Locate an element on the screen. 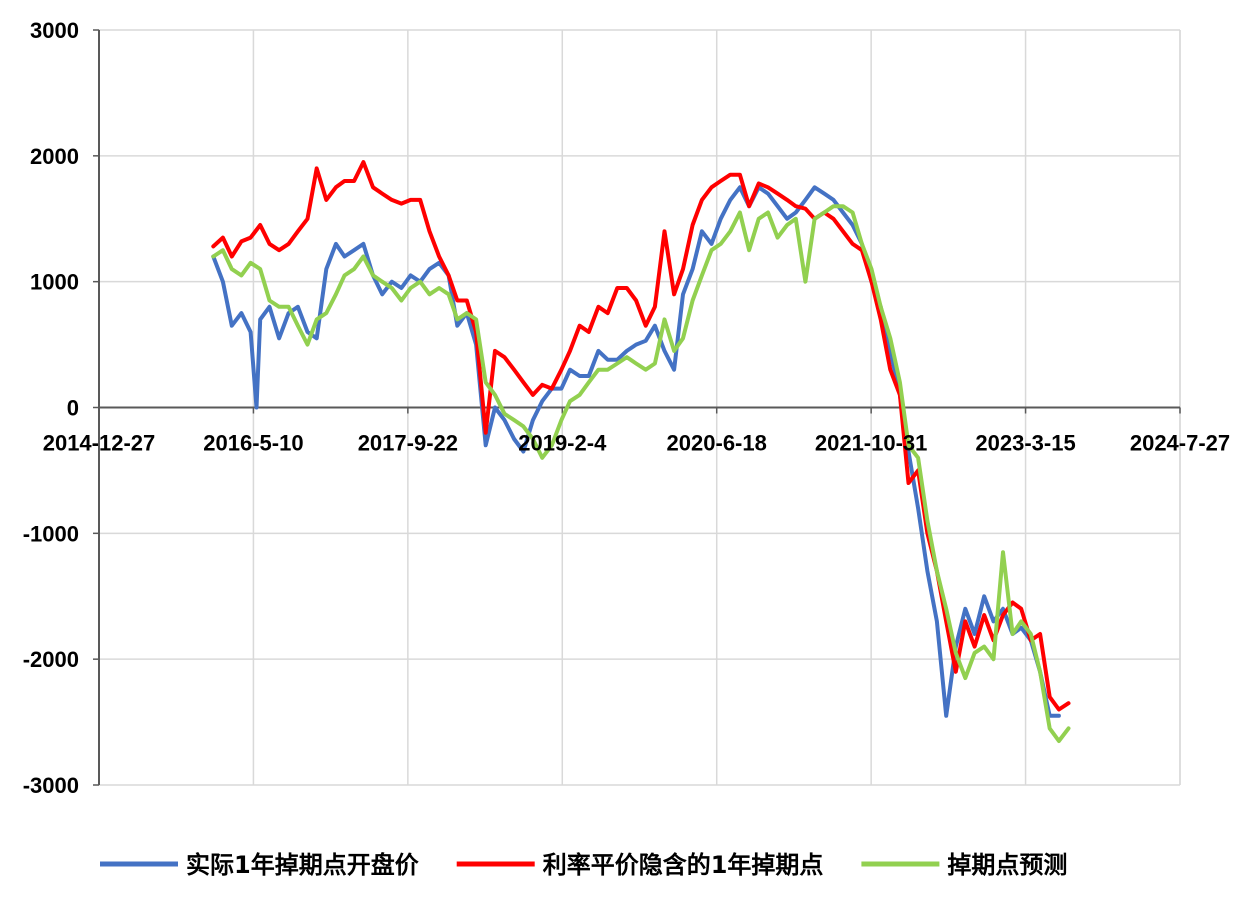  y-tick-label: -1000 is located at coordinates (51, 533).